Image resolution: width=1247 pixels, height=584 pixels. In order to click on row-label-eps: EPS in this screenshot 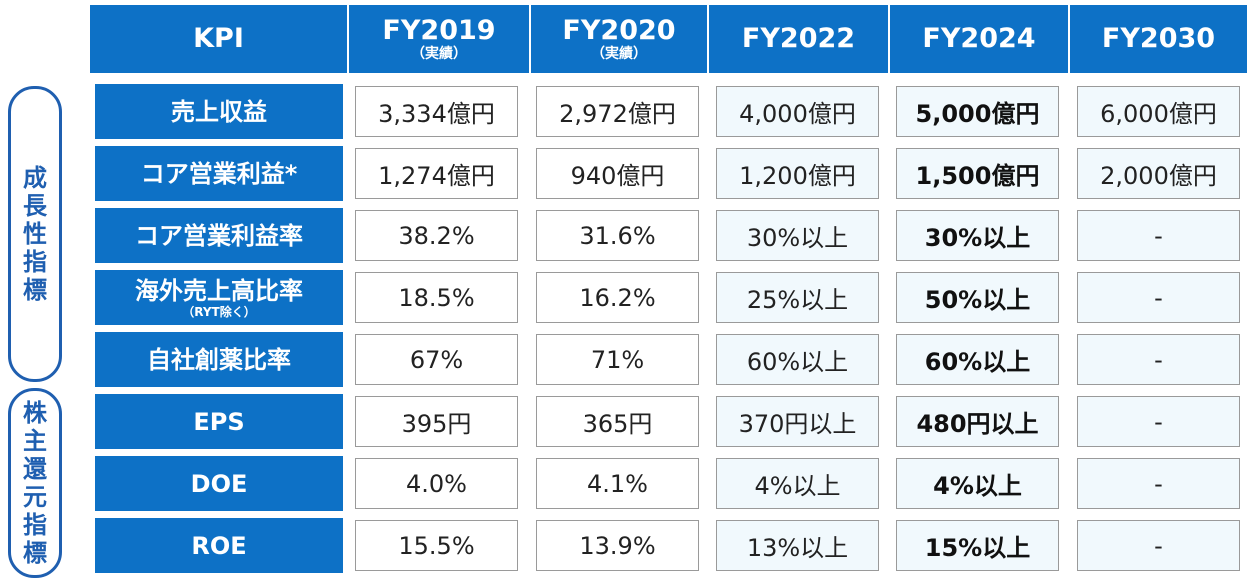, I will do `click(219, 421)`.